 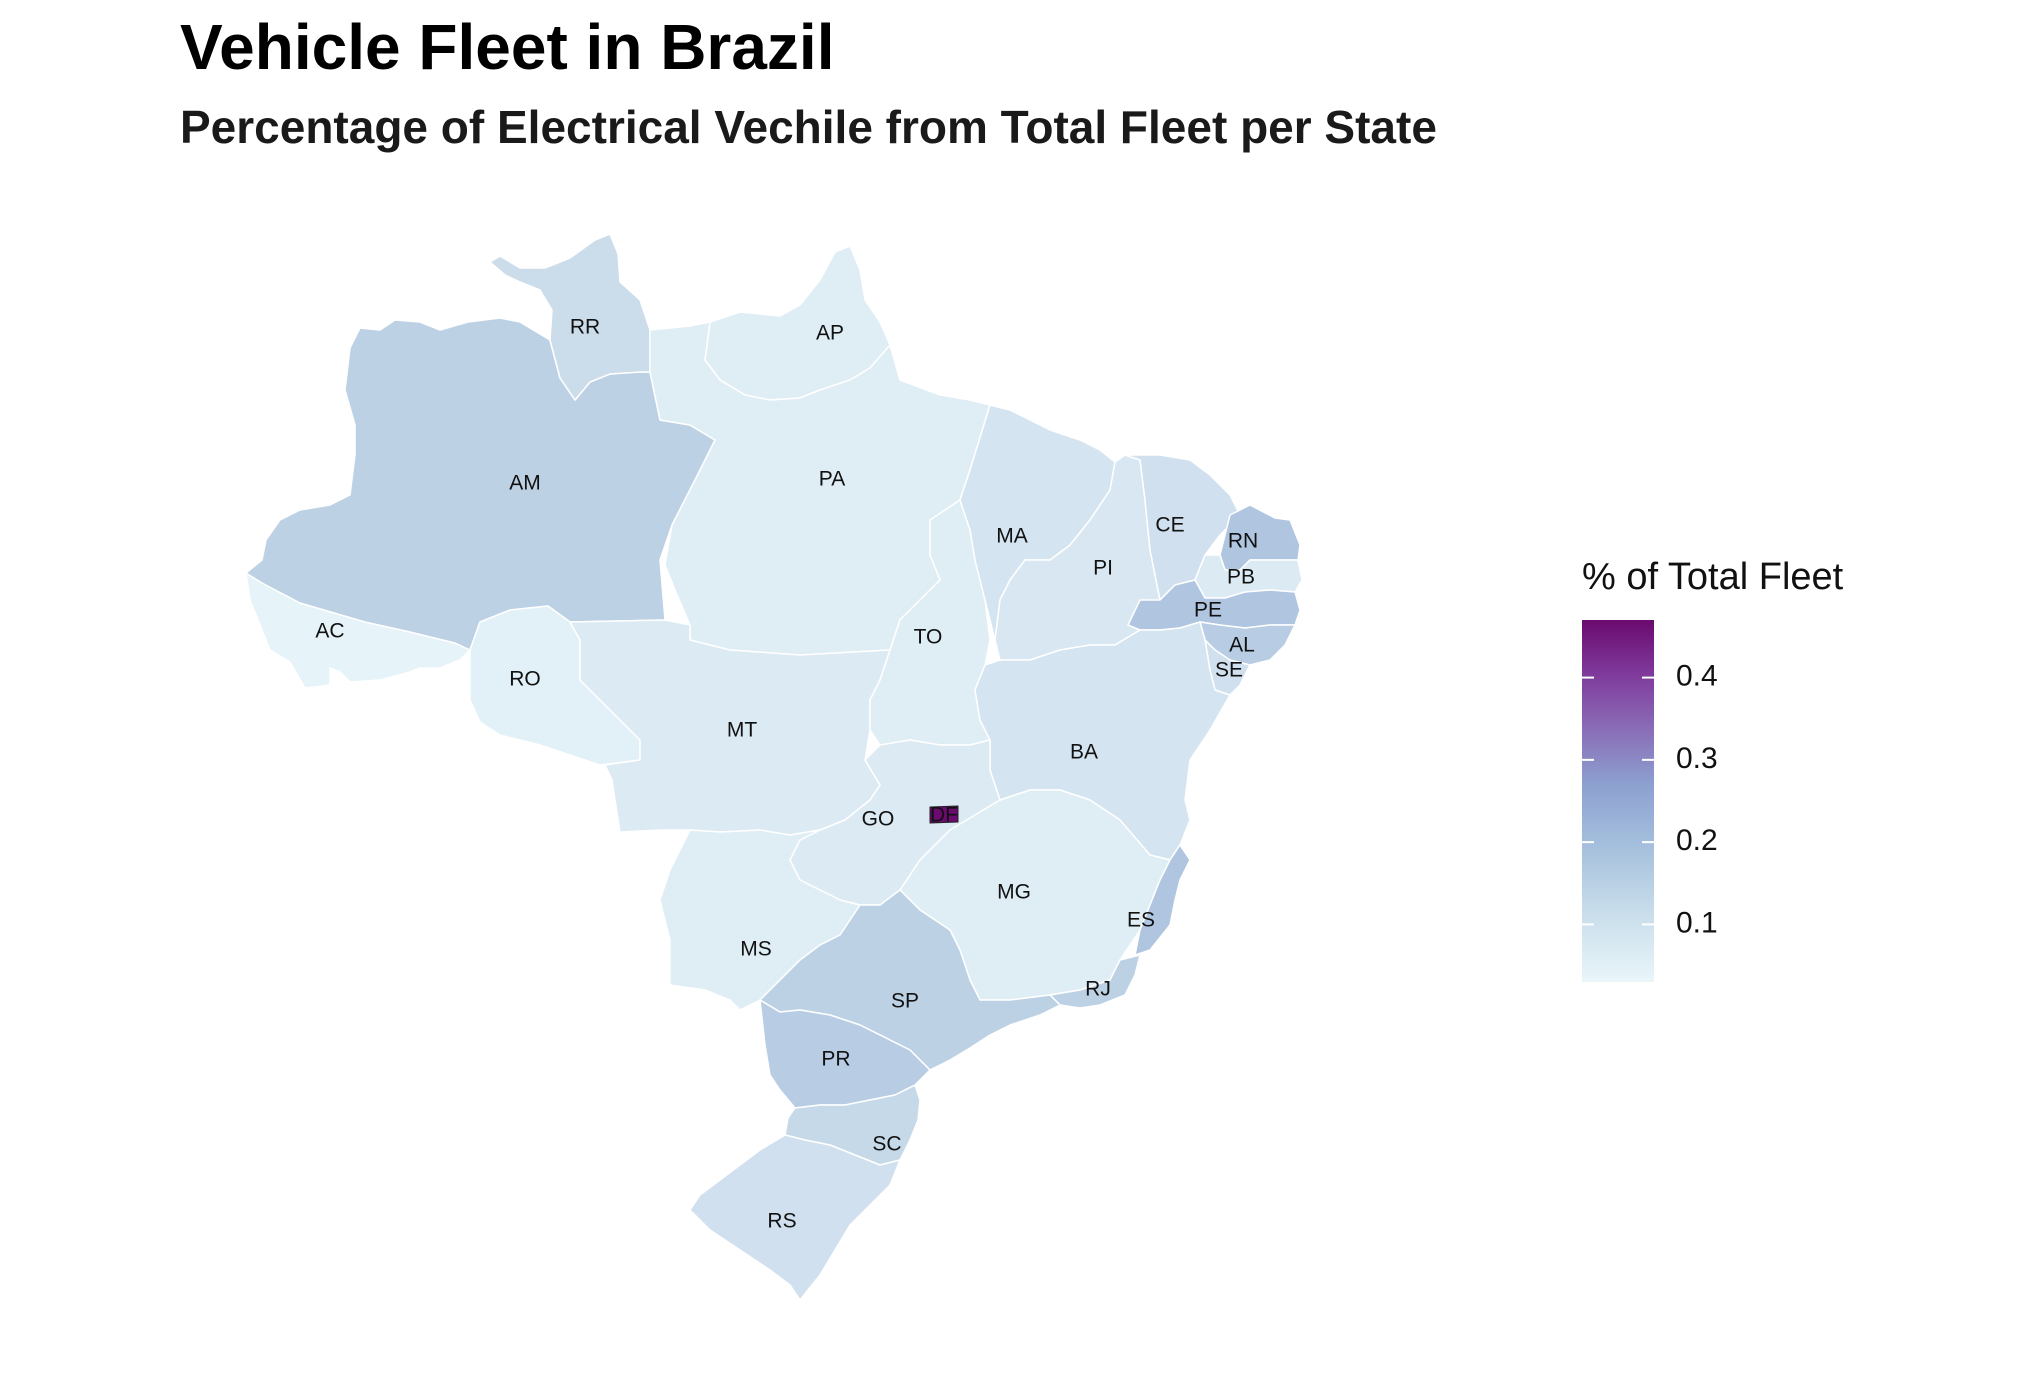 I want to click on state-ES, so click(x=1162, y=900).